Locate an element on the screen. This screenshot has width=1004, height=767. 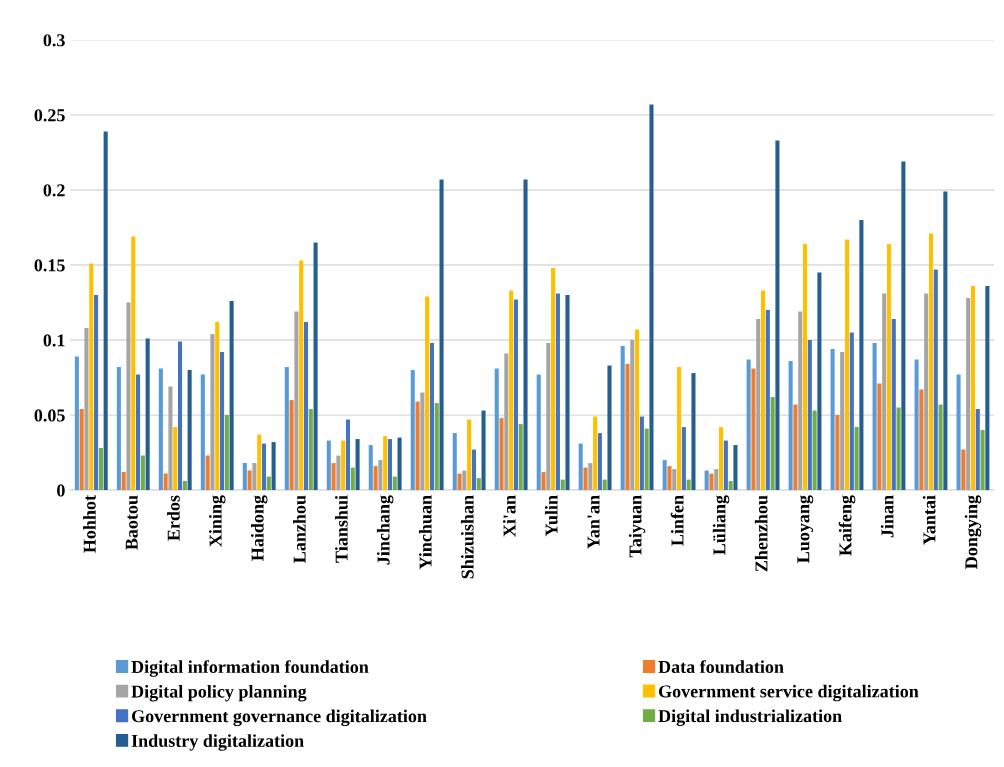
legend-label: Government governance digitalization is located at coordinates (279, 718).